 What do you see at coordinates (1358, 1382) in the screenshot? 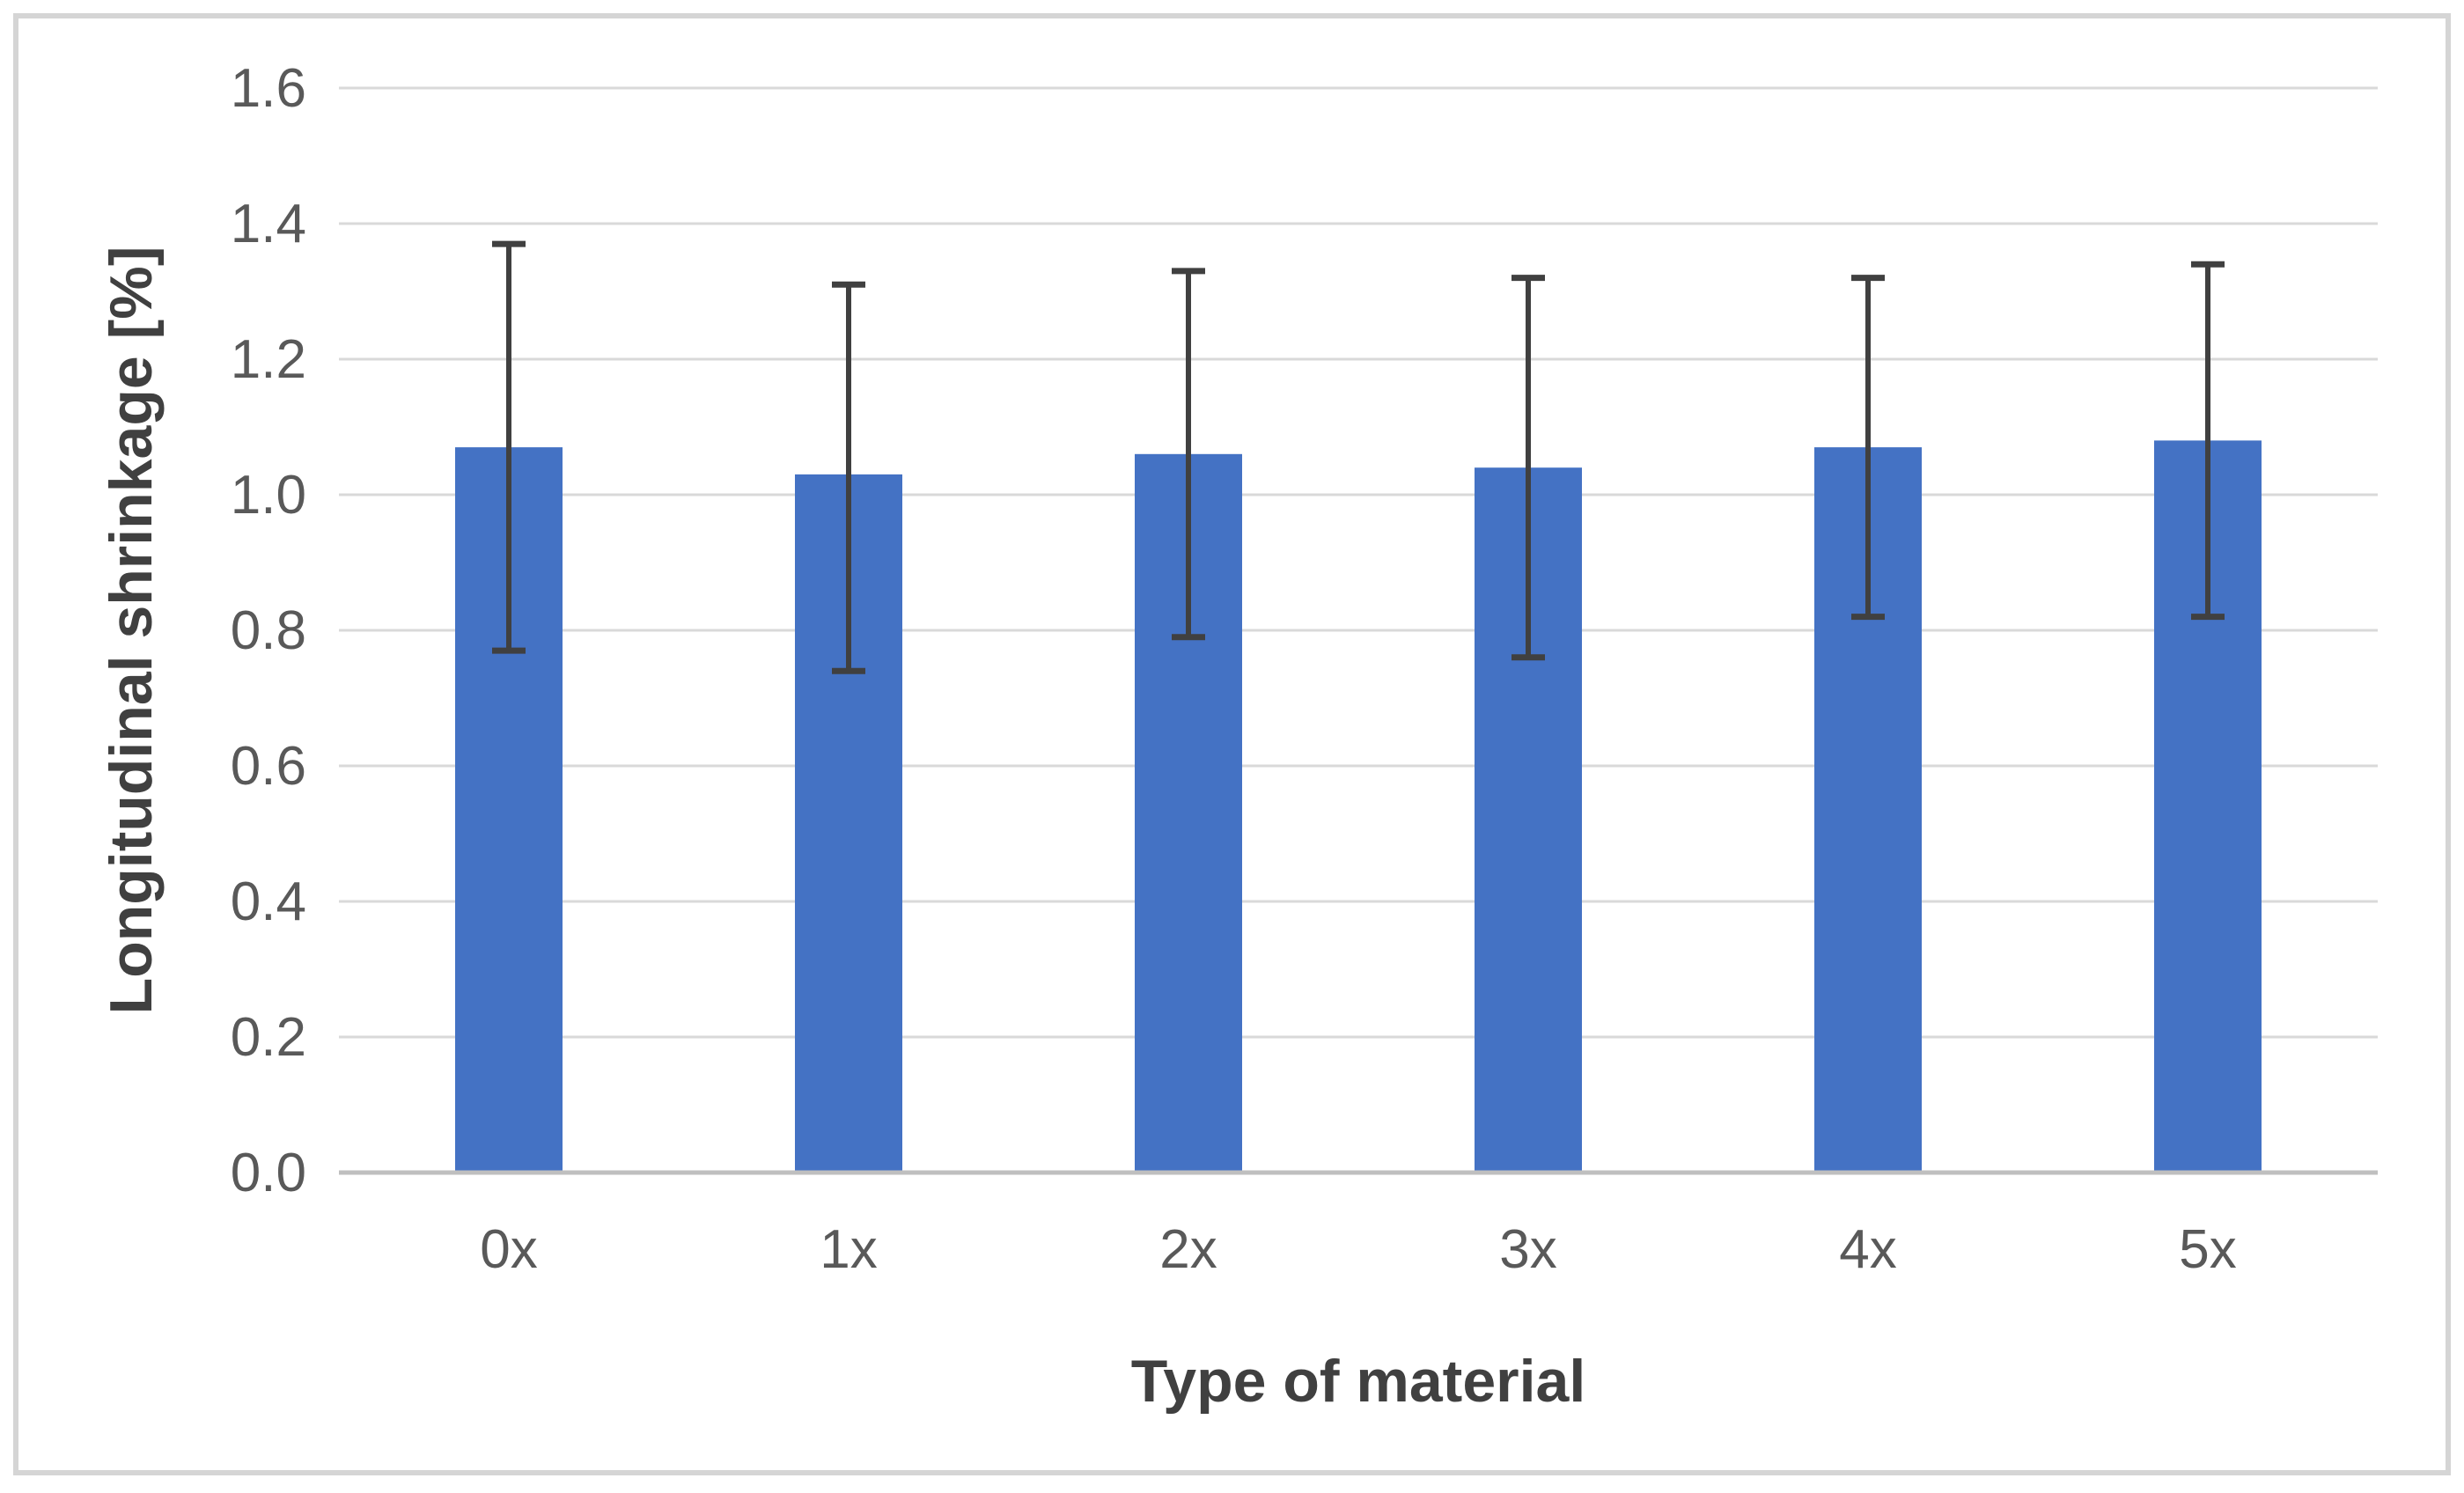
I see `x-axis-title: Type of material` at bounding box center [1358, 1382].